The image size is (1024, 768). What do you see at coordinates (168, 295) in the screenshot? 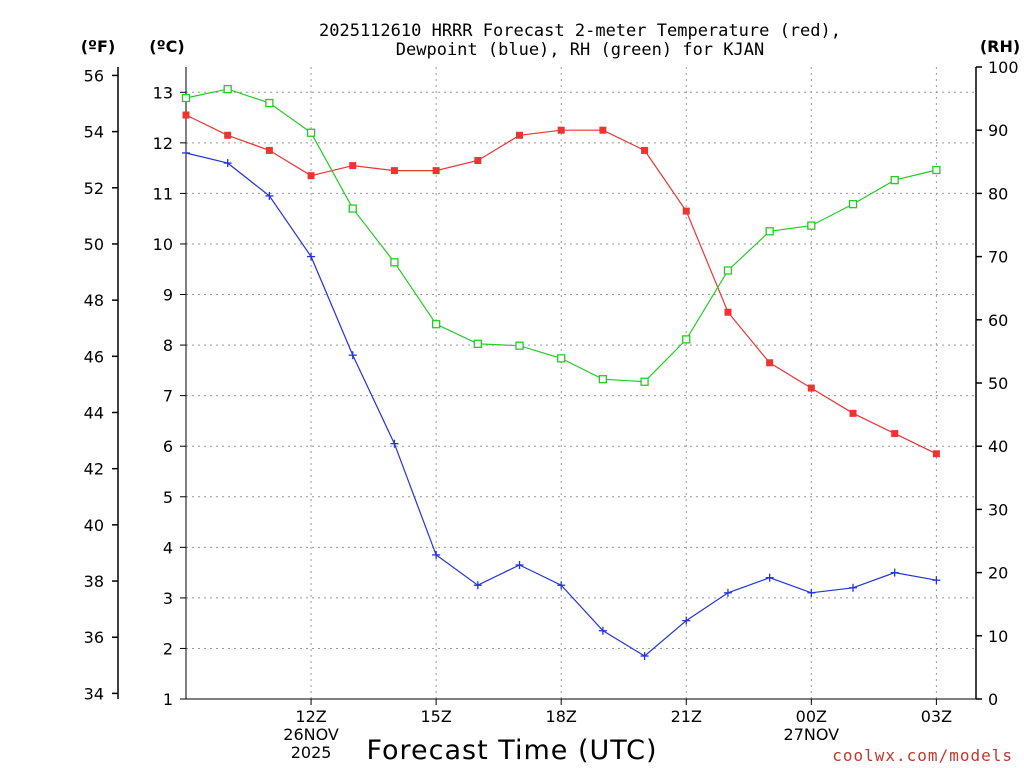
I see `celsius-tick-label: 9` at bounding box center [168, 295].